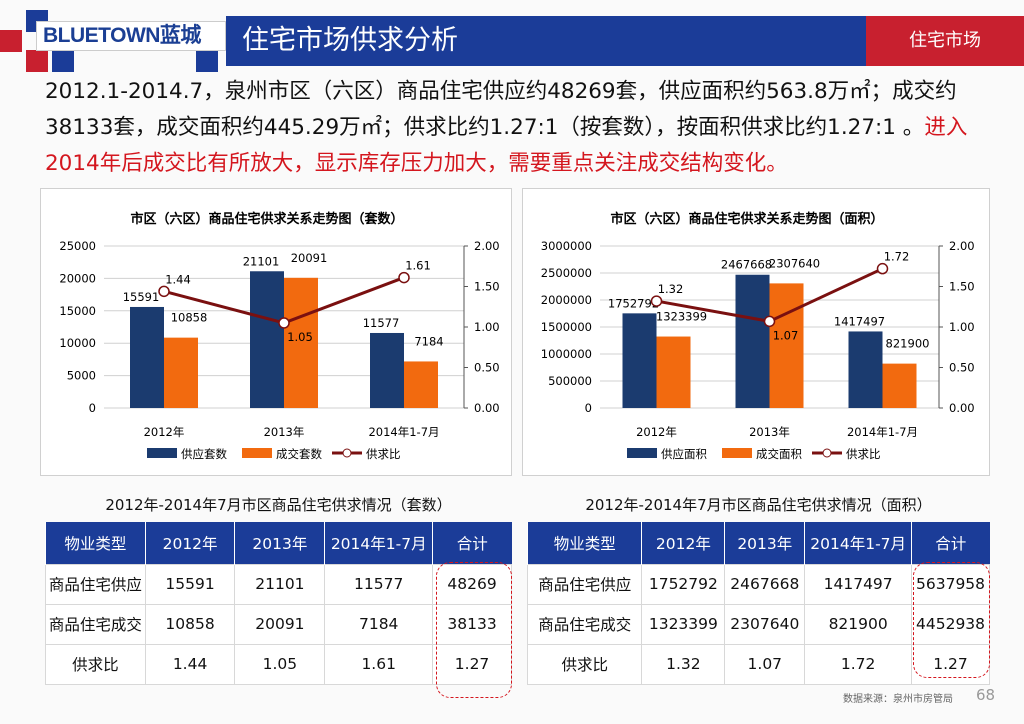 The width and height of the screenshot is (1024, 724). Describe the element at coordinates (189, 318) in the screenshot. I see `bar-data-label: 10858` at that location.